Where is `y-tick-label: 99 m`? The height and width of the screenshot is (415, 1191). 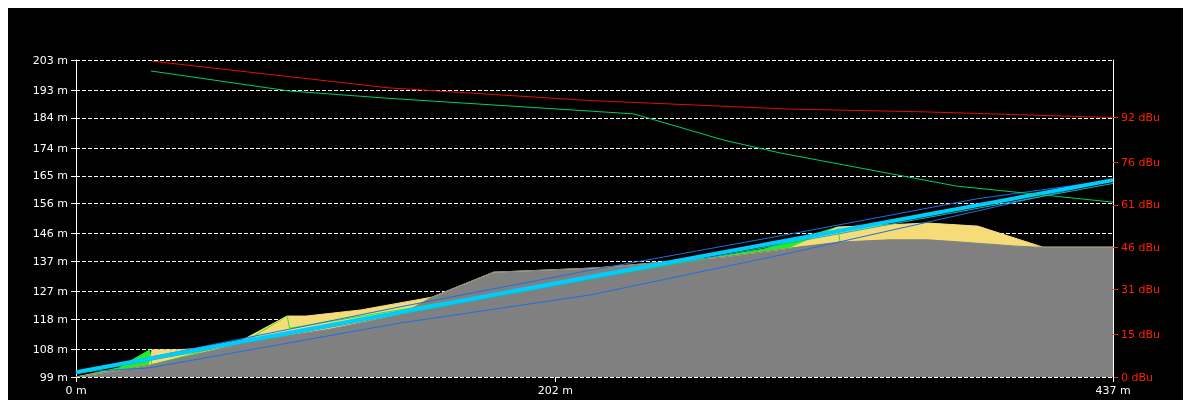 y-tick-label: 99 m is located at coordinates (53, 377).